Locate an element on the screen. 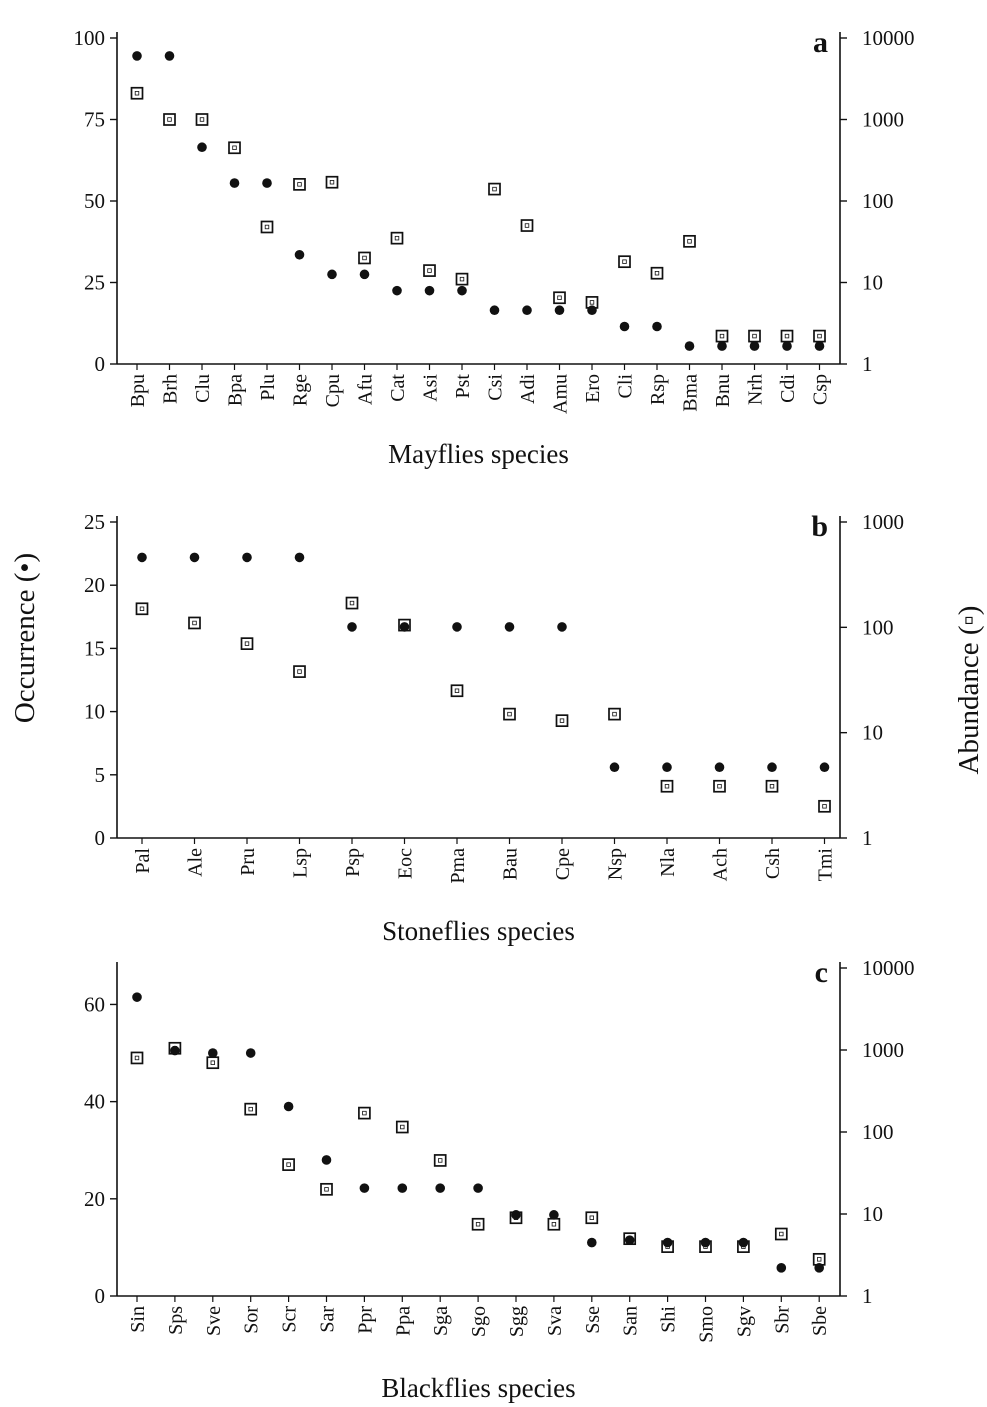 This screenshot has width=987, height=1407. category-label: Sgo is located at coordinates (479, 1321).